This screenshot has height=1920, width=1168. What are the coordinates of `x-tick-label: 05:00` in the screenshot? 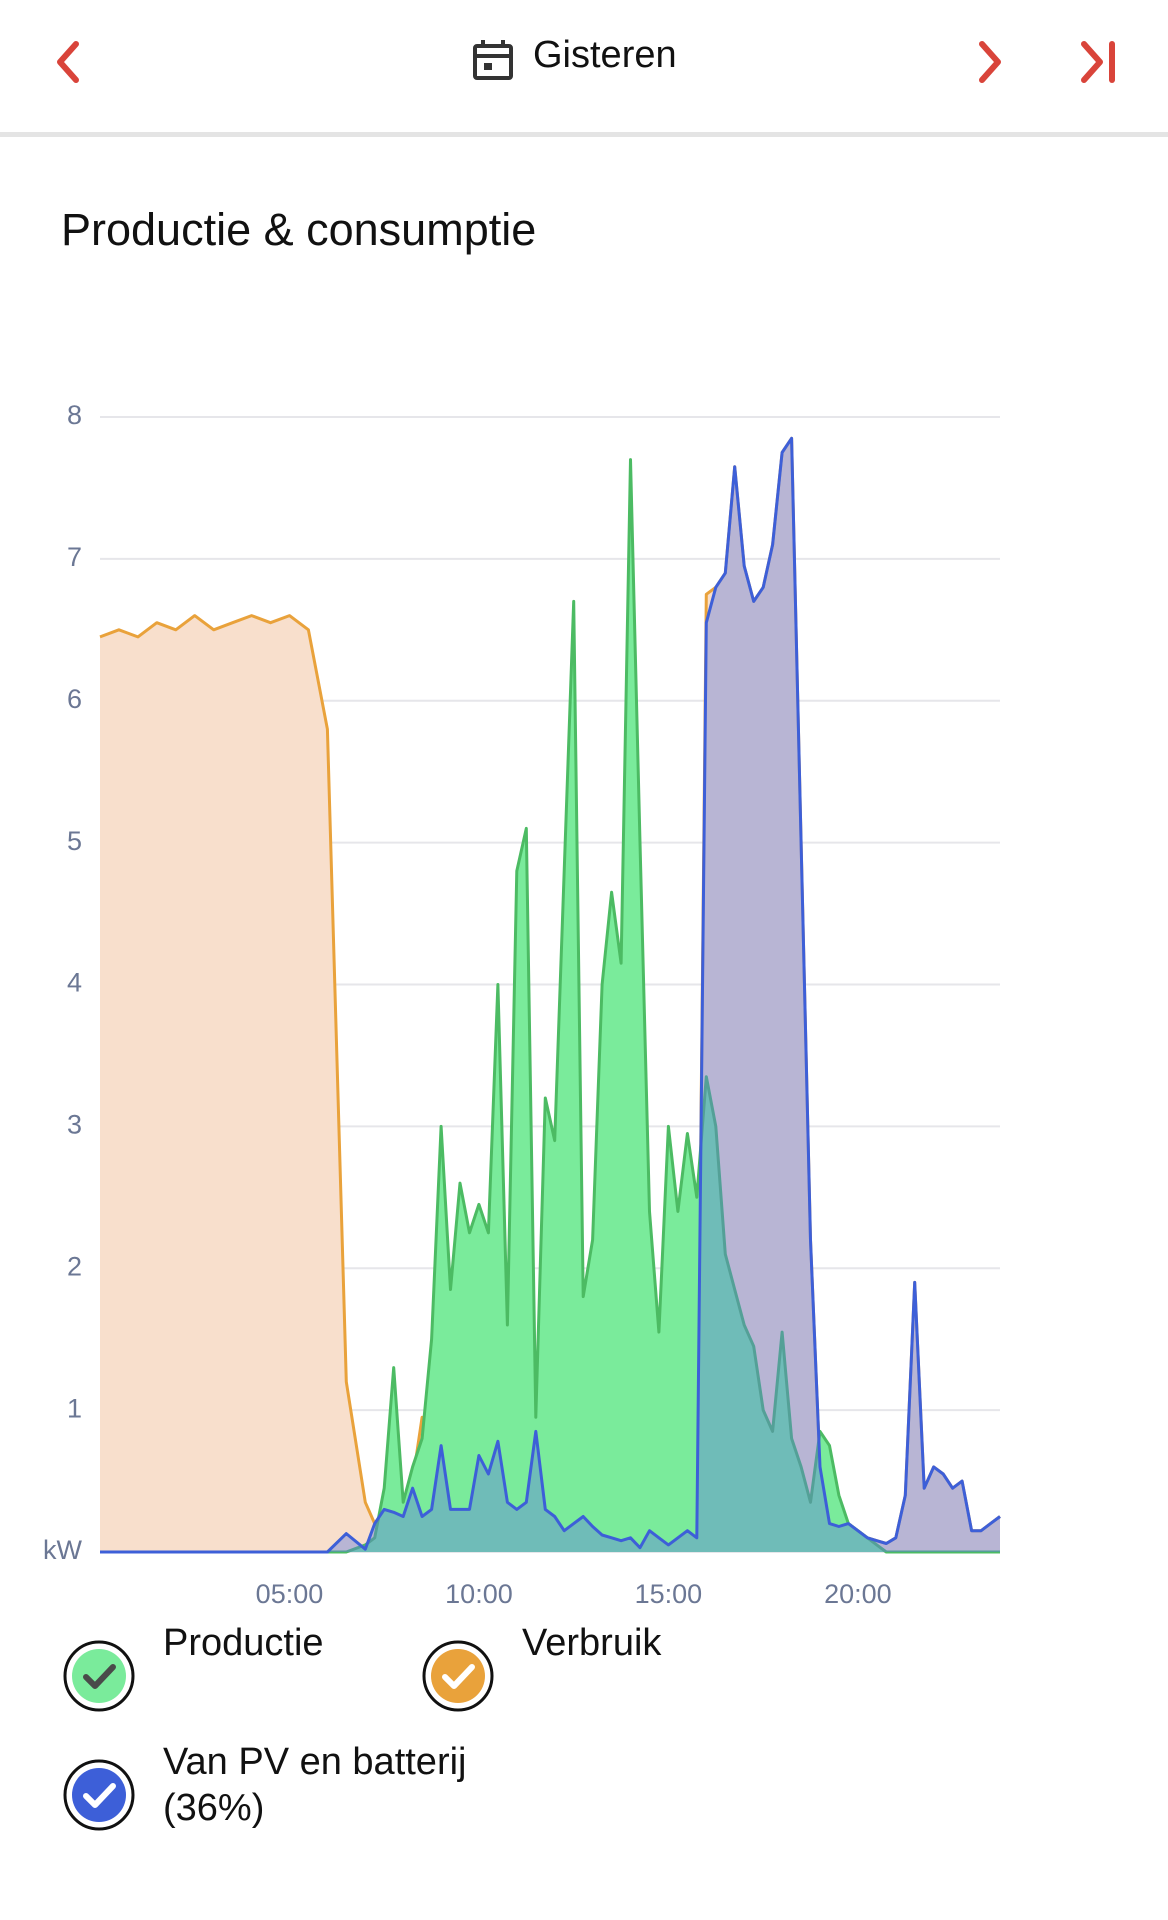 It's located at (290, 1594).